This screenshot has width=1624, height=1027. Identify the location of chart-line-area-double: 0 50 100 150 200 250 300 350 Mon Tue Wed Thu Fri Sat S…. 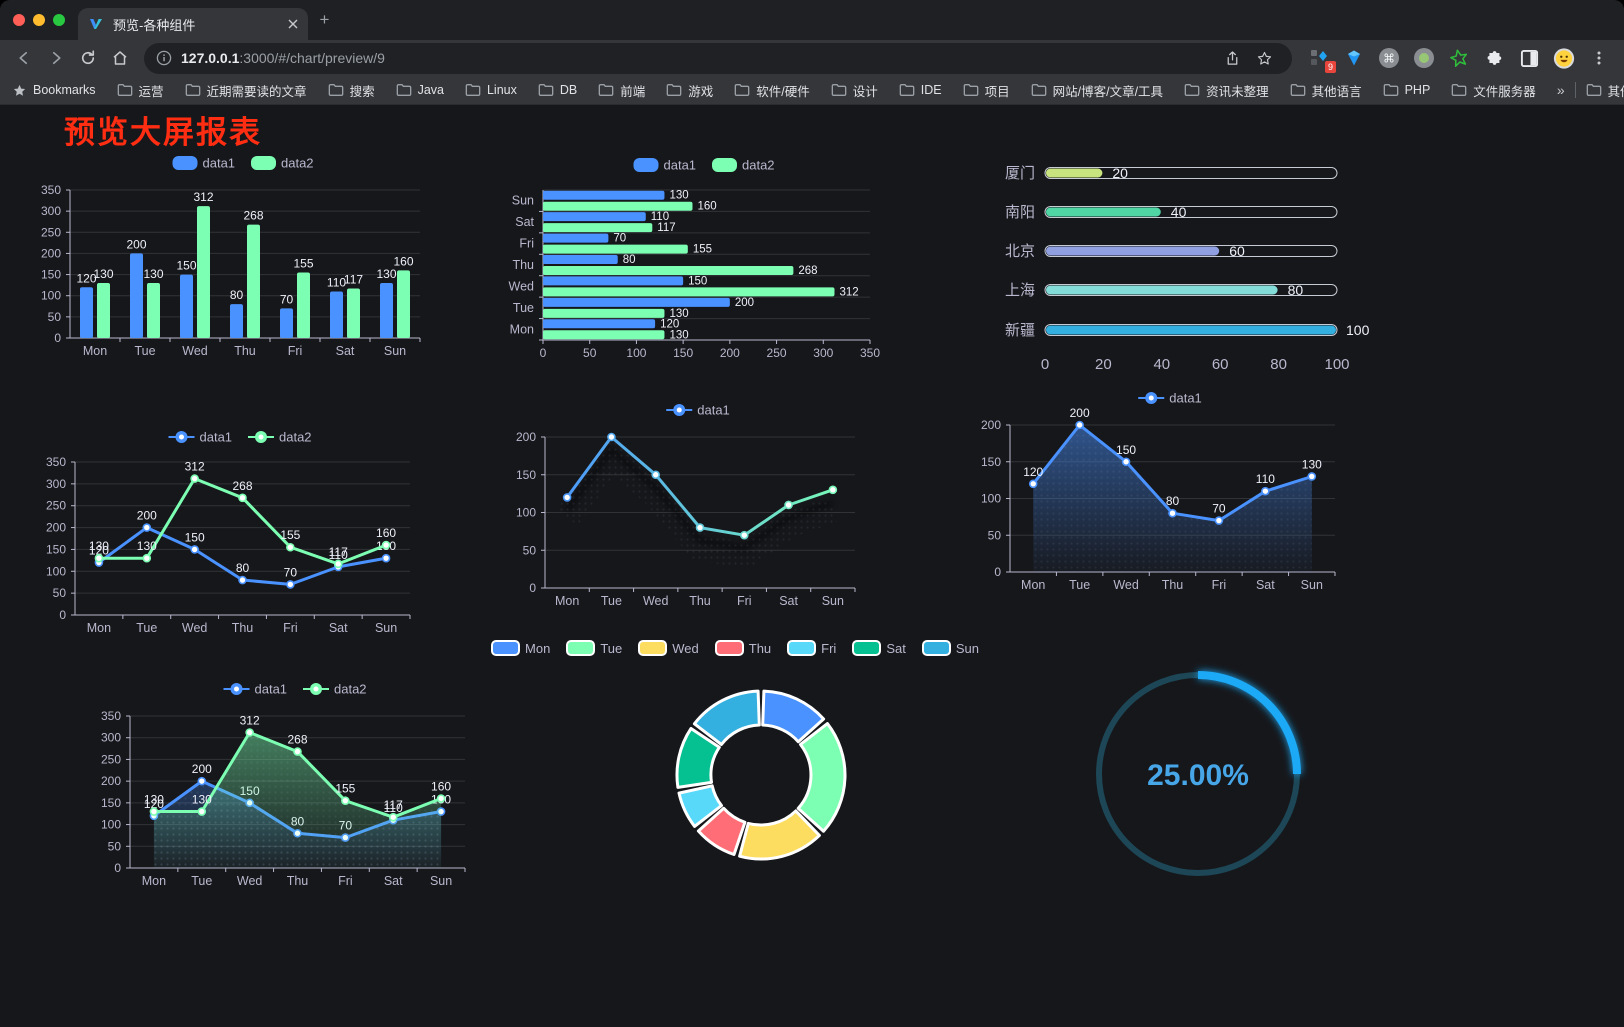
(310, 783).